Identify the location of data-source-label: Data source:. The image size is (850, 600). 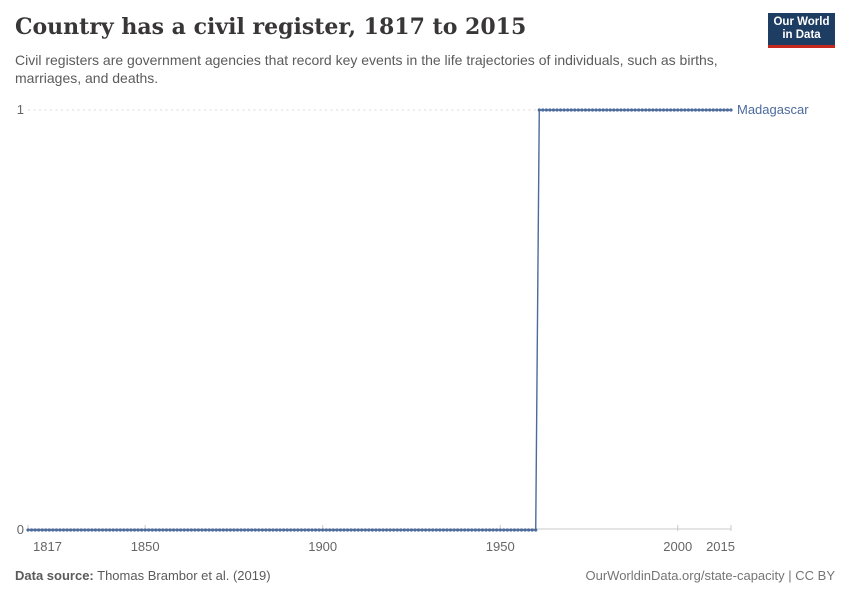
(54, 575).